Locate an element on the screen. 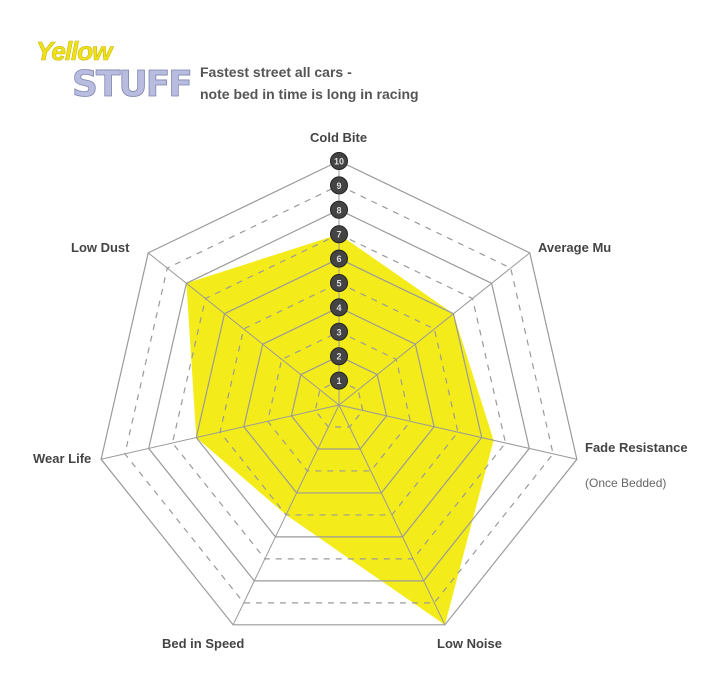  subtitle-line-2: note bed in time is long in racing is located at coordinates (309, 94).